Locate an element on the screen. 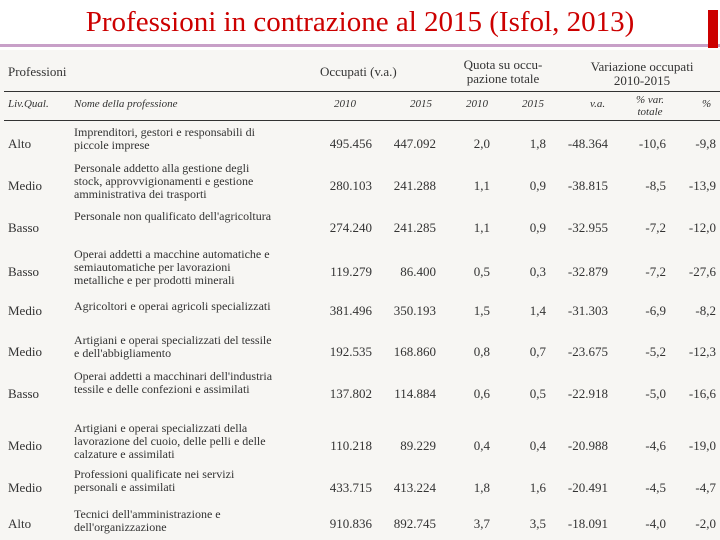 The width and height of the screenshot is (720, 540). cell-q2015: 0,3 is located at coordinates (537, 271).